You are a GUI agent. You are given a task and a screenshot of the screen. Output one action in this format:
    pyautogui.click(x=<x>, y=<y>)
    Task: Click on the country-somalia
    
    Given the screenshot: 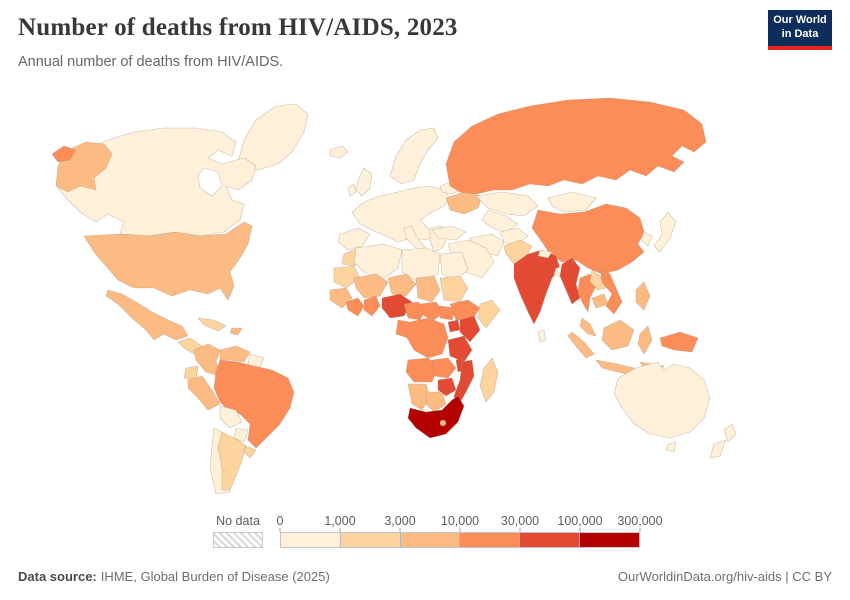 What is the action you would take?
    pyautogui.click(x=489, y=314)
    